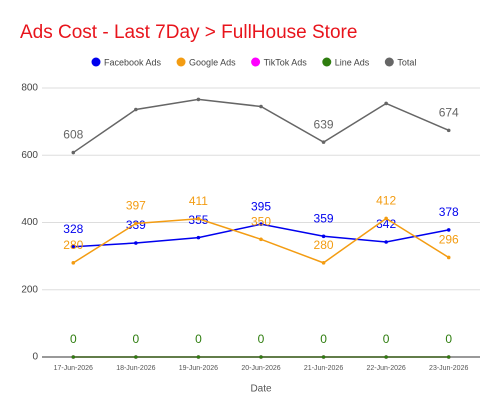 The height and width of the screenshot is (415, 500). What do you see at coordinates (449, 240) in the screenshot?
I see `data-label: 296` at bounding box center [449, 240].